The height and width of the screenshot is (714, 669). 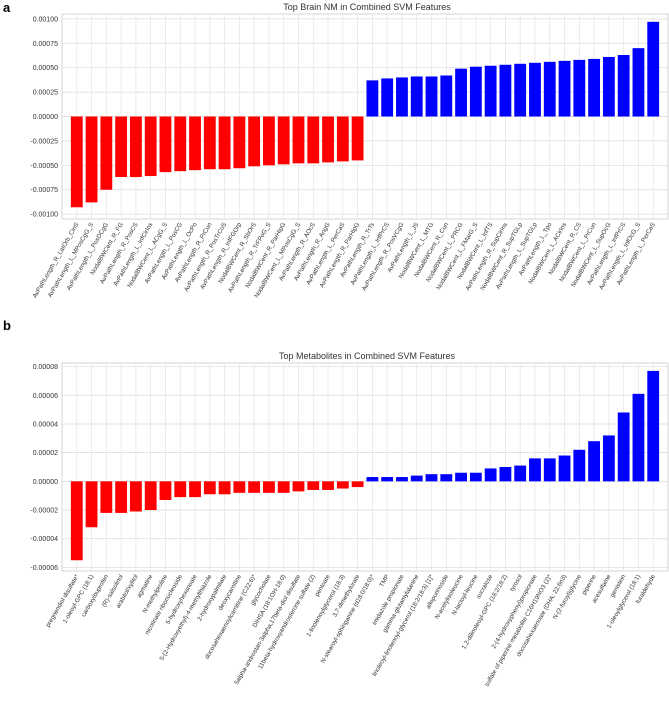 I want to click on y-tick-label: -0.00025, so click(x=44, y=141).